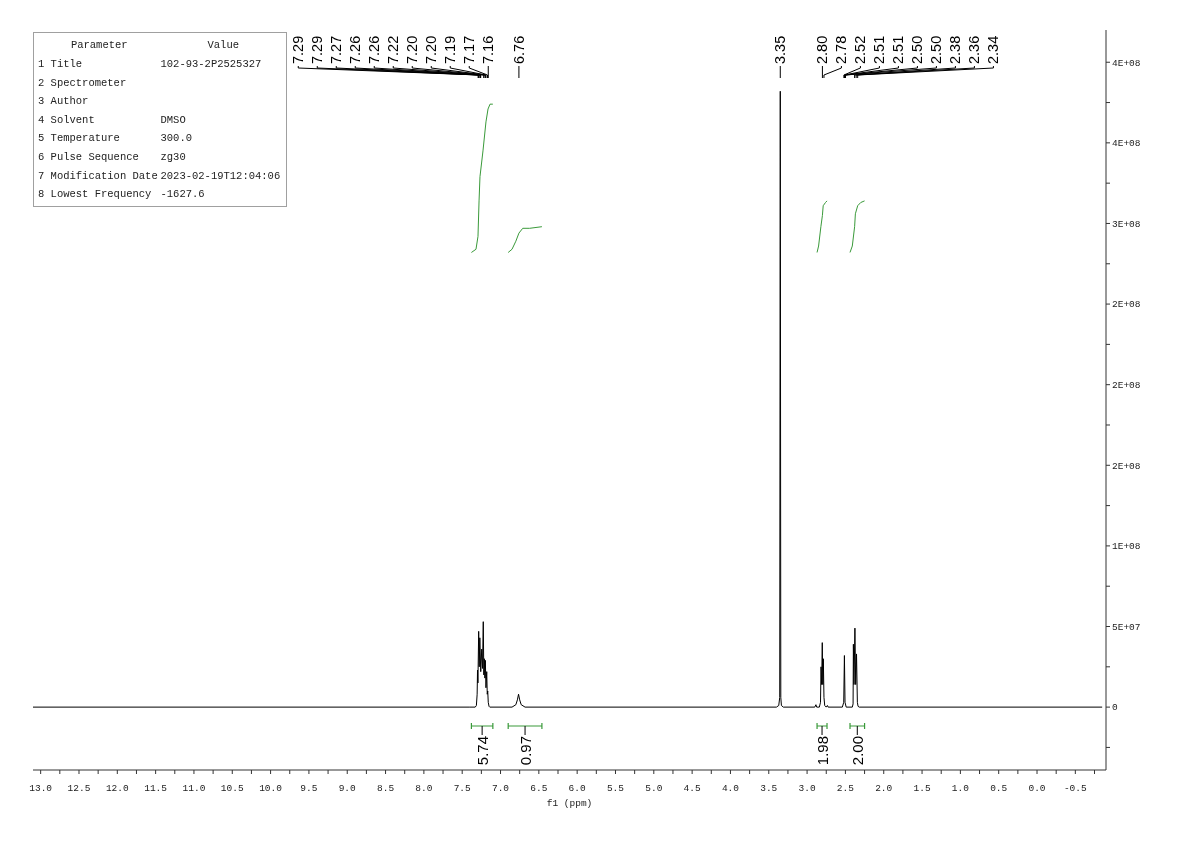 The height and width of the screenshot is (841, 1190). I want to click on y-tick-label: 5E+07, so click(1126, 627).